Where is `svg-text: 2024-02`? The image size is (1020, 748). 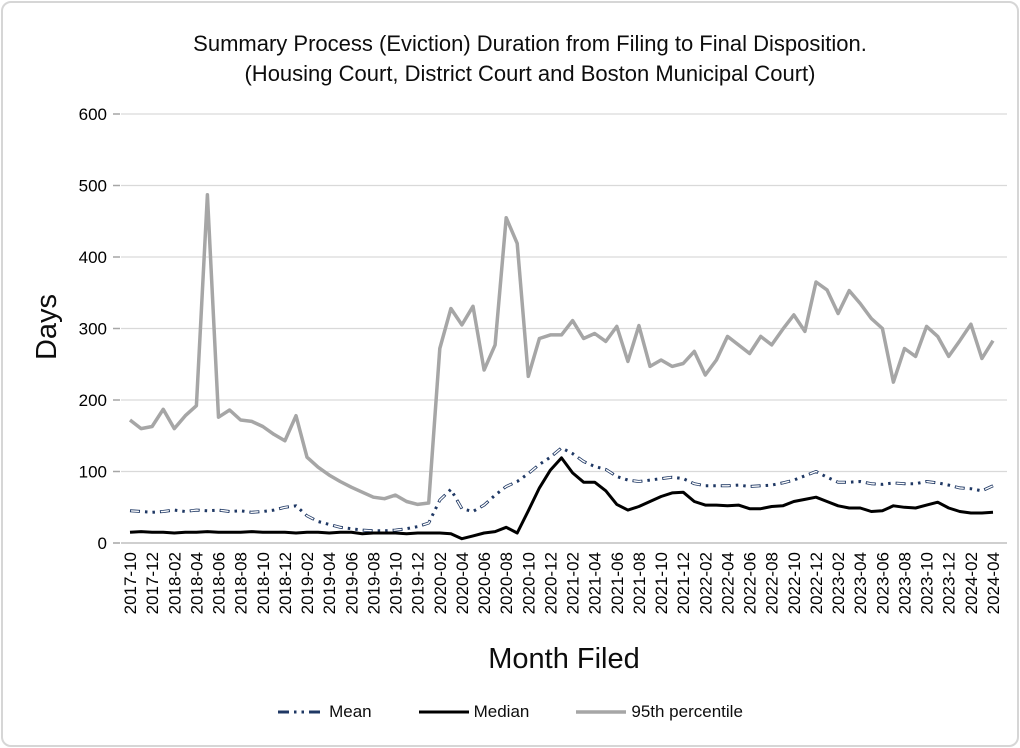 svg-text: 2024-02 is located at coordinates (971, 583).